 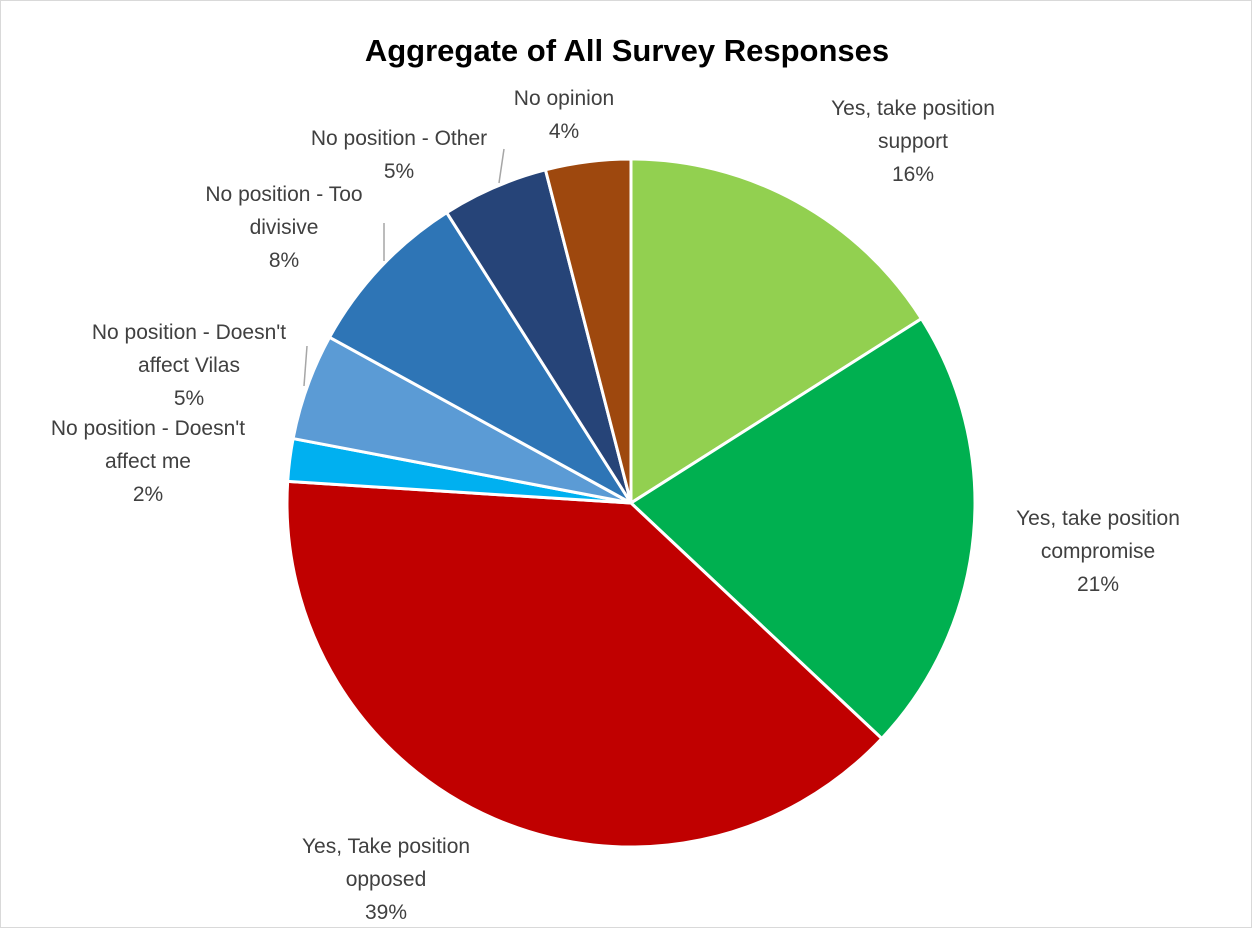 What do you see at coordinates (1098, 551) in the screenshot?
I see `data-label-category: compromise` at bounding box center [1098, 551].